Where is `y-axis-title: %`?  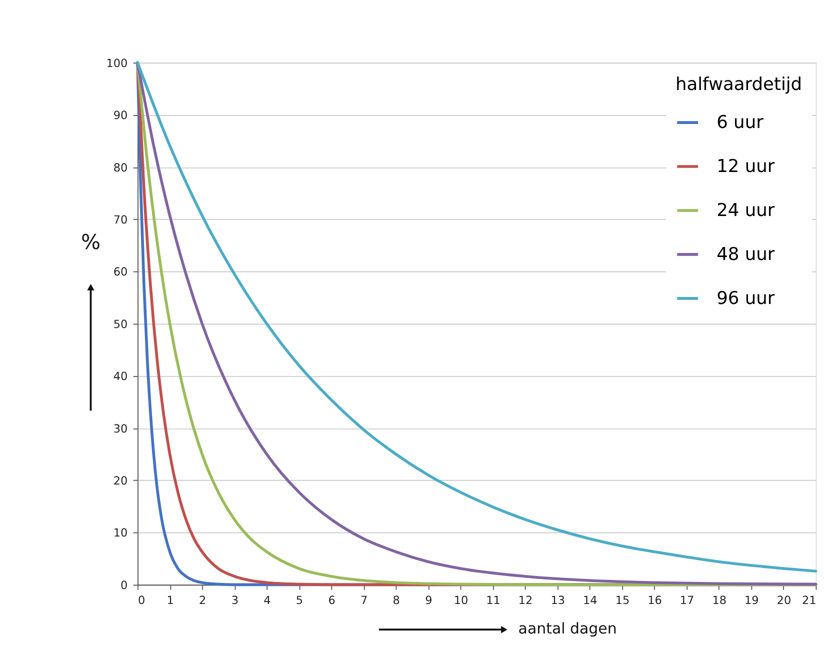 y-axis-title: % is located at coordinates (90, 242).